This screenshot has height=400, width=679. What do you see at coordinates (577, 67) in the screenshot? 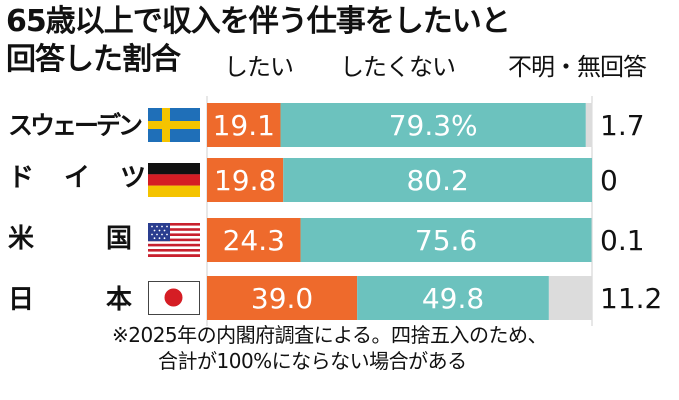
I see `legend-unknown: 不明・無回答` at bounding box center [577, 67].